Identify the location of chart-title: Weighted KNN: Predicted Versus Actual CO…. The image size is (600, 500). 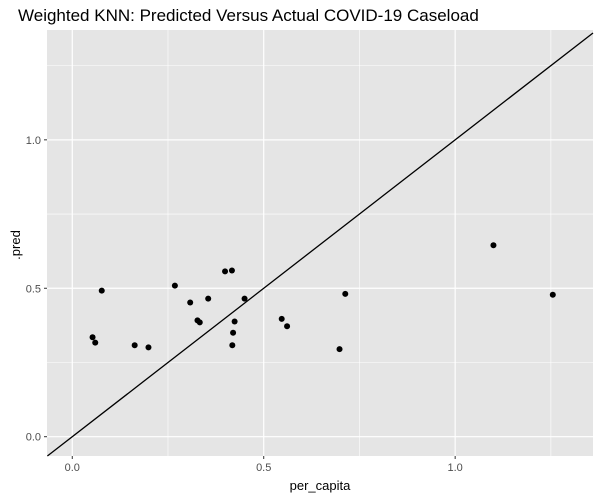
(248, 15).